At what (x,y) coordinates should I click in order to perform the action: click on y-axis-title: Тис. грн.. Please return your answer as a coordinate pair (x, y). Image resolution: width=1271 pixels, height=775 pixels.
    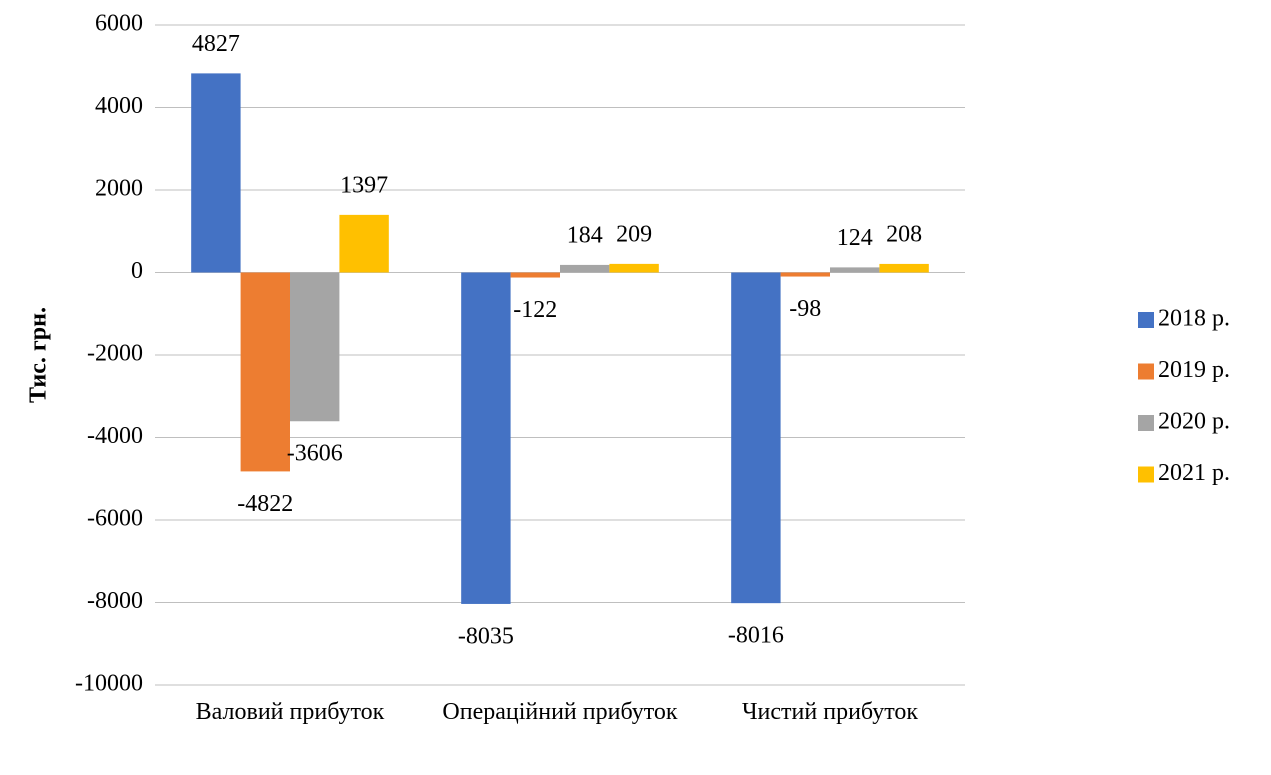
    Looking at the image, I should click on (39, 355).